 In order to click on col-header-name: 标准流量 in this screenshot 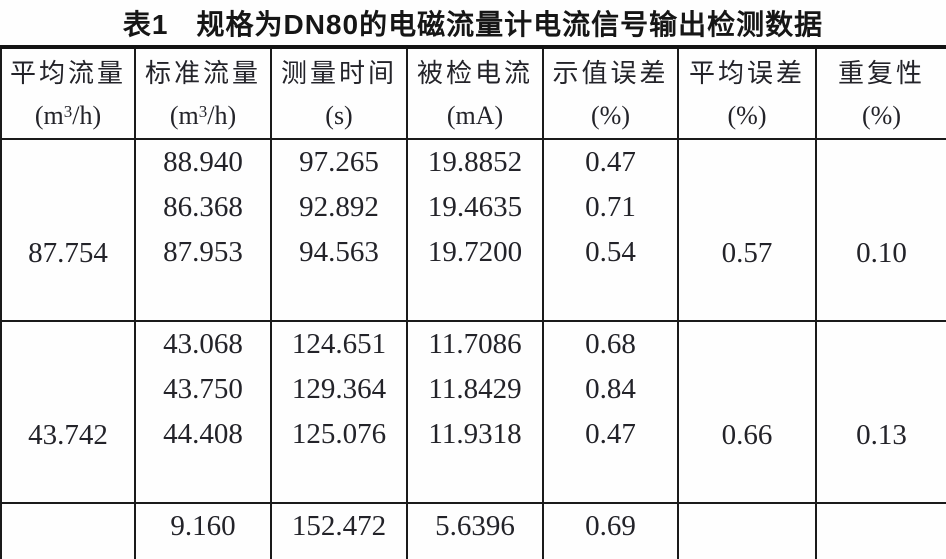, I will do `click(202, 73)`.